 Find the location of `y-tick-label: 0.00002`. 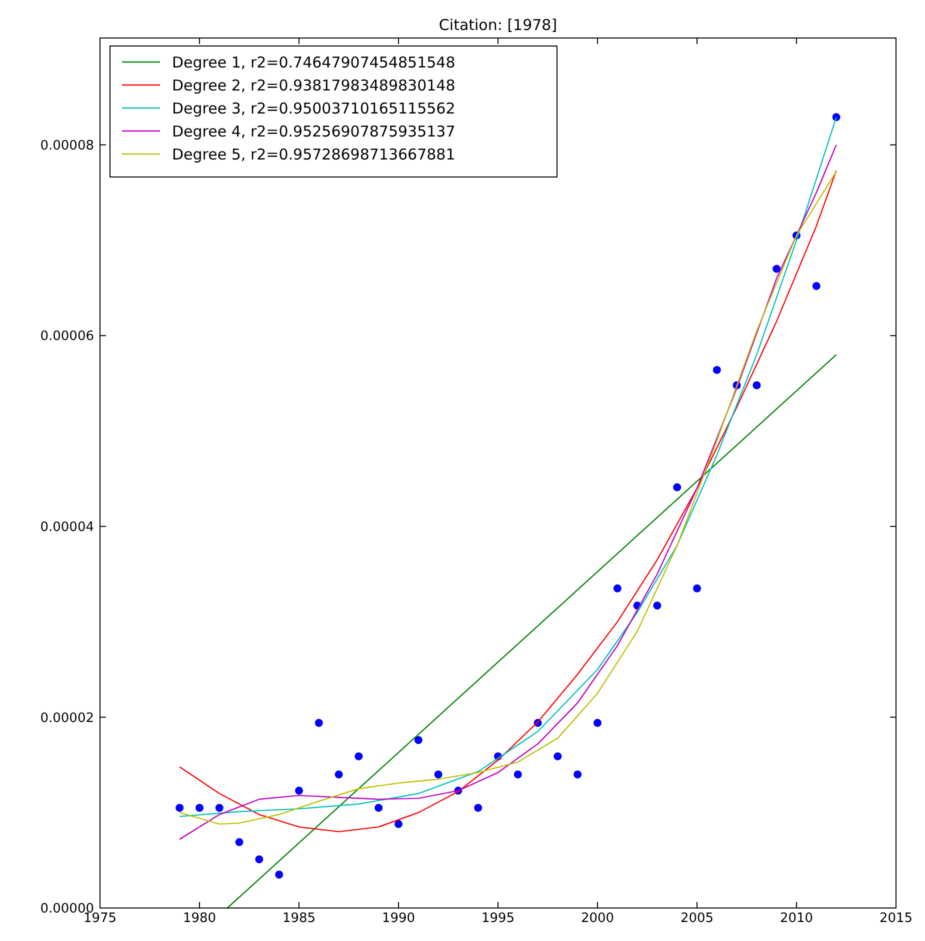

y-tick-label: 0.00002 is located at coordinates (67, 718).